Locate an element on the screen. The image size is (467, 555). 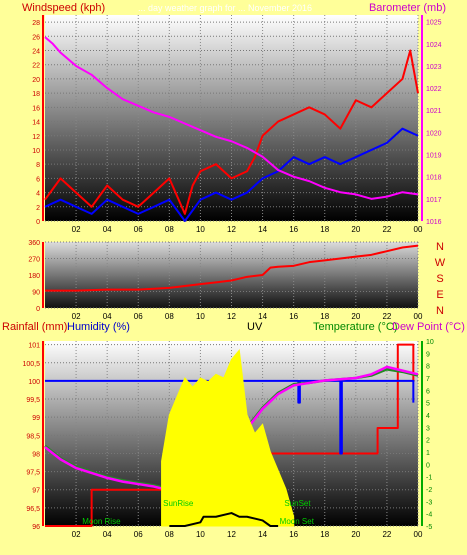
annotation-label: Moon Set is located at coordinates (297, 521).